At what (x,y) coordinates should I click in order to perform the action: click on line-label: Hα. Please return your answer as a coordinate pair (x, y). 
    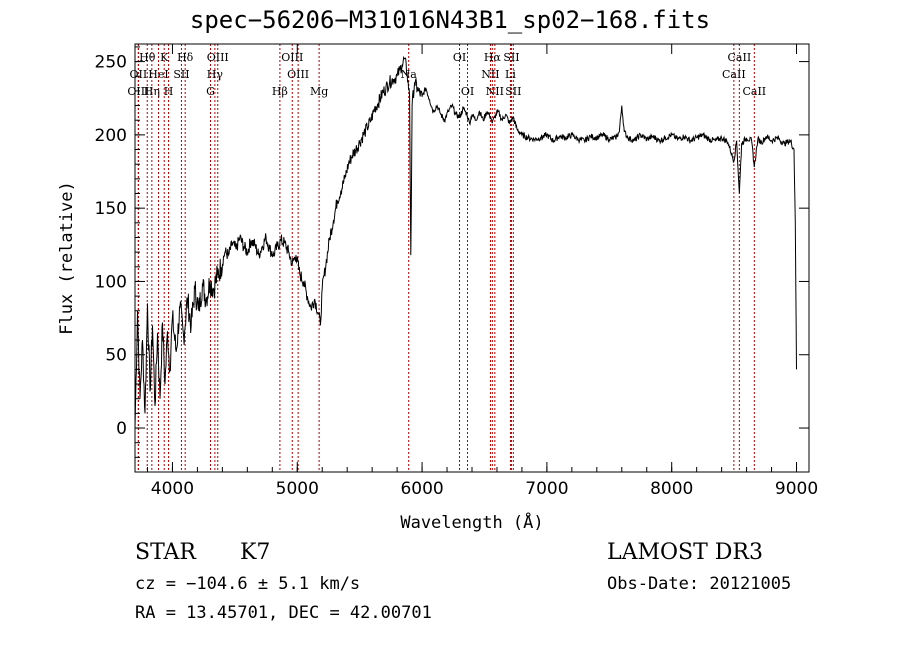
    Looking at the image, I should click on (493, 57).